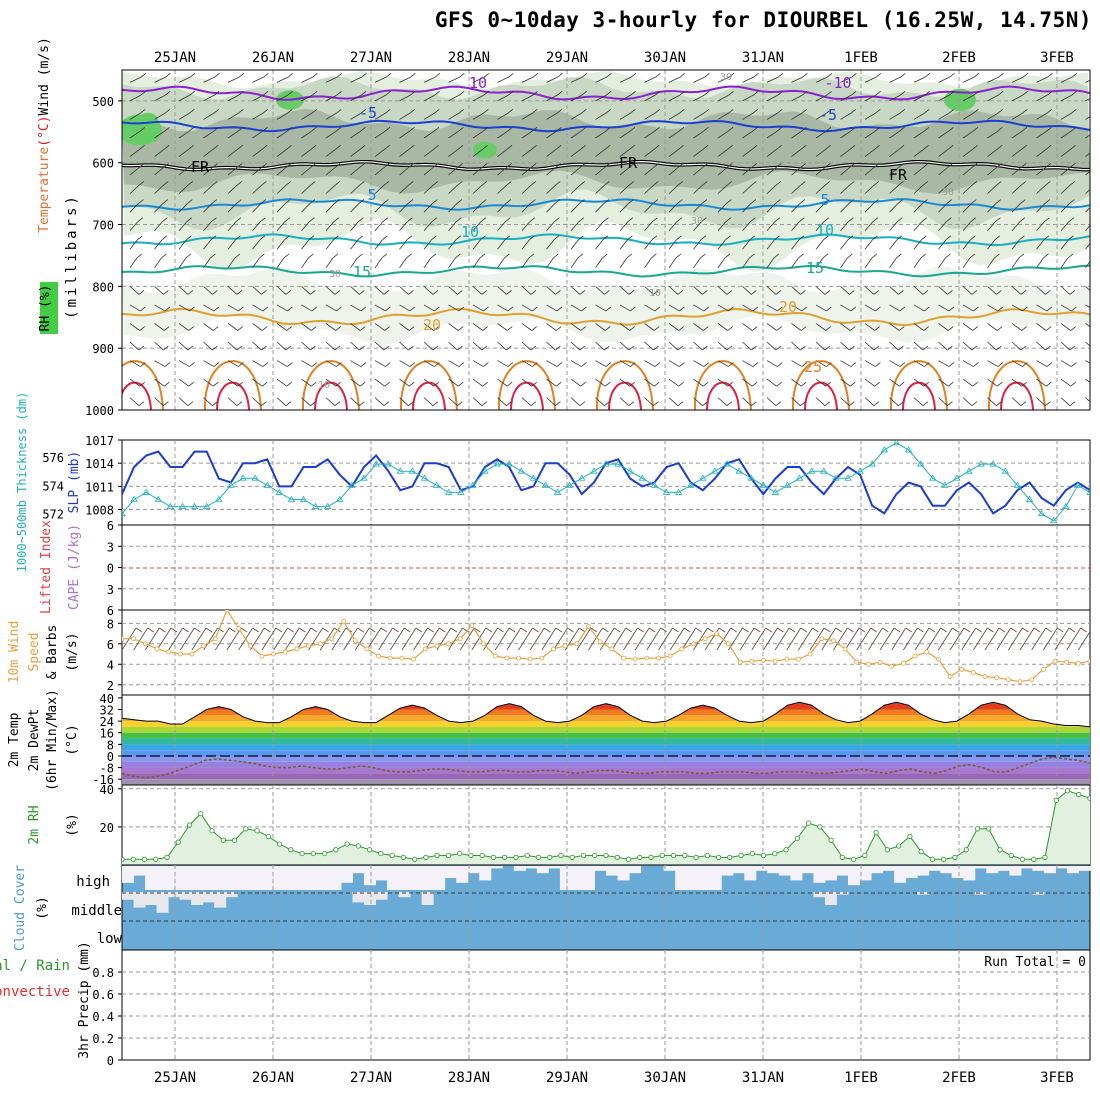 The image size is (1100, 1100). I want to click on temp-ylabel-unit: (°C), so click(72, 739).